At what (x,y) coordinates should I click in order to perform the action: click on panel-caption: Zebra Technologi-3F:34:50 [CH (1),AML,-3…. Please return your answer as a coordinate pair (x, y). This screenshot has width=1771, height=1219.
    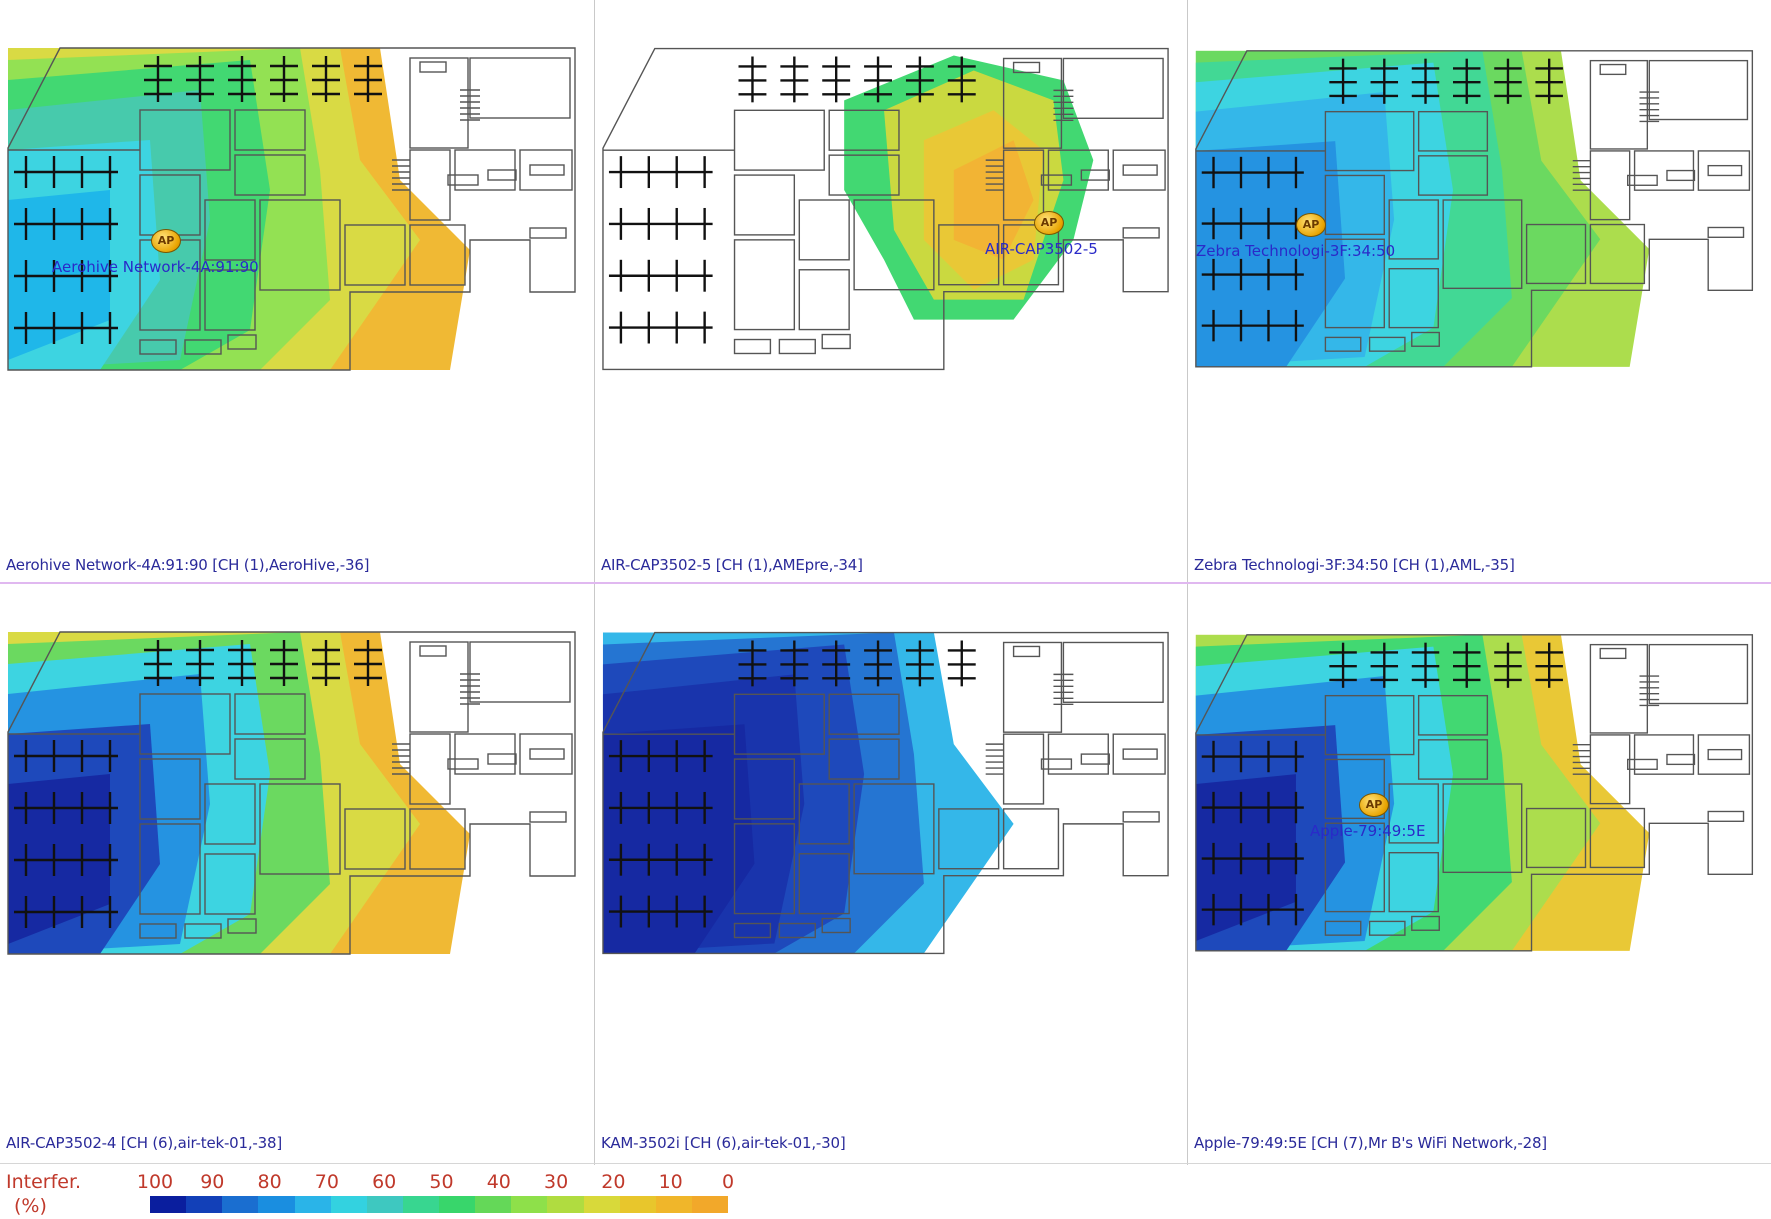
    Looking at the image, I should click on (1354, 565).